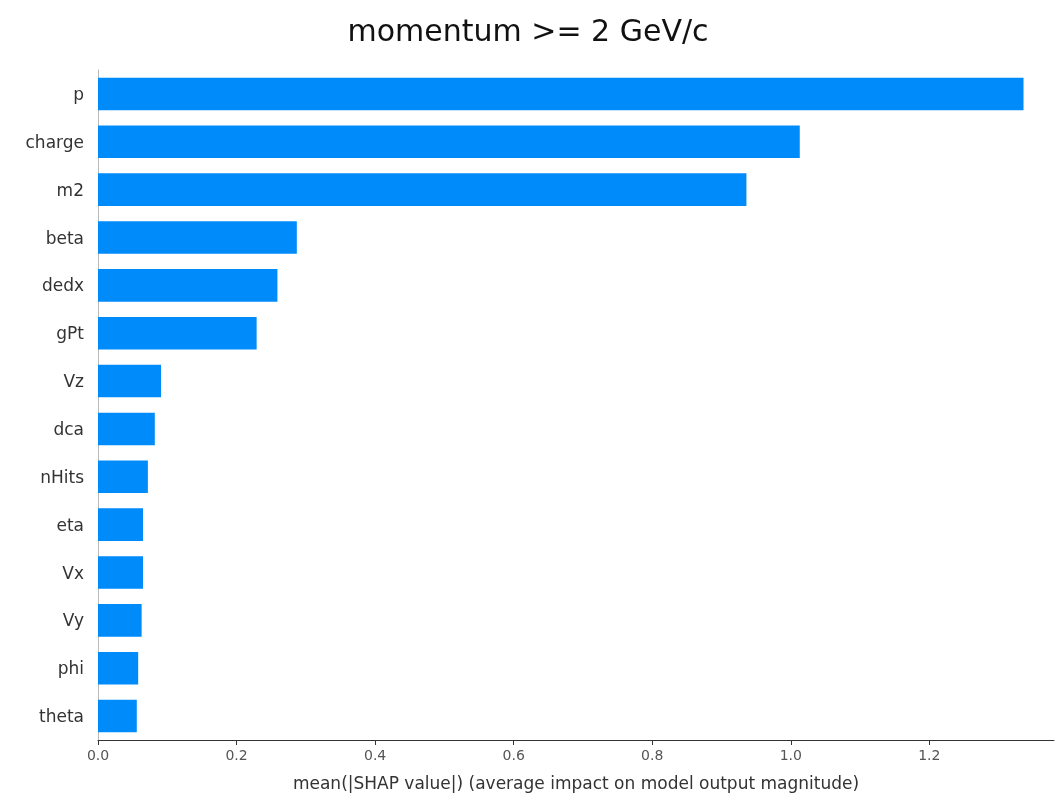  What do you see at coordinates (61, 716) in the screenshot?
I see `y-tick-label: theta` at bounding box center [61, 716].